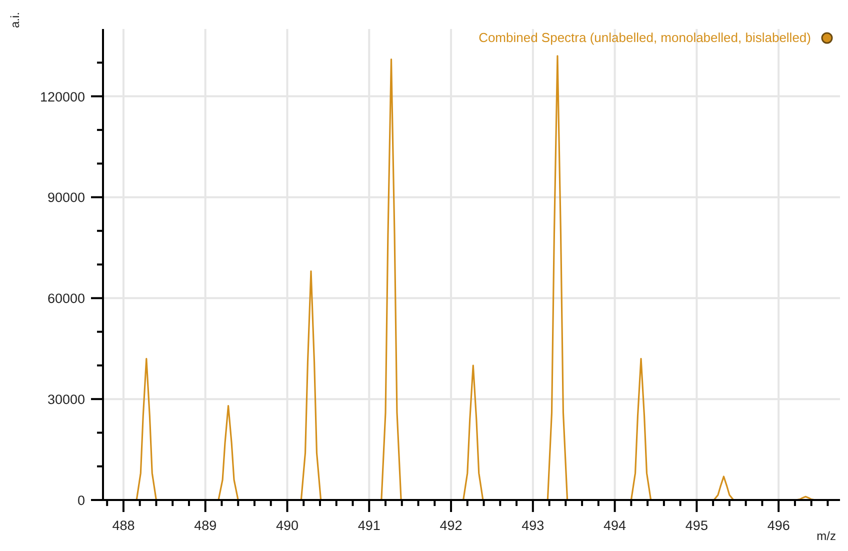 This screenshot has width=848, height=551. What do you see at coordinates (696, 525) in the screenshot?
I see `x-tick-label: 495` at bounding box center [696, 525].